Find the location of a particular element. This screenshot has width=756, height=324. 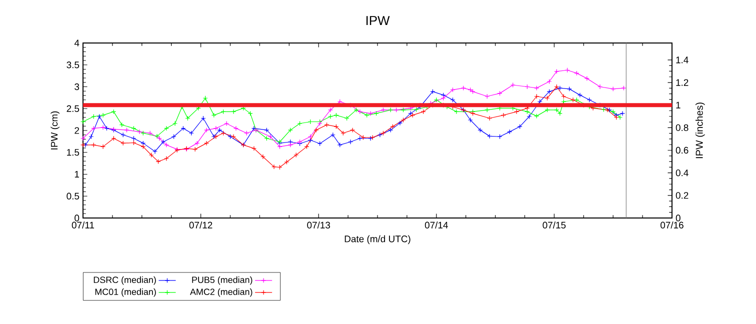

x-tick-label: 07/15 is located at coordinates (554, 225).